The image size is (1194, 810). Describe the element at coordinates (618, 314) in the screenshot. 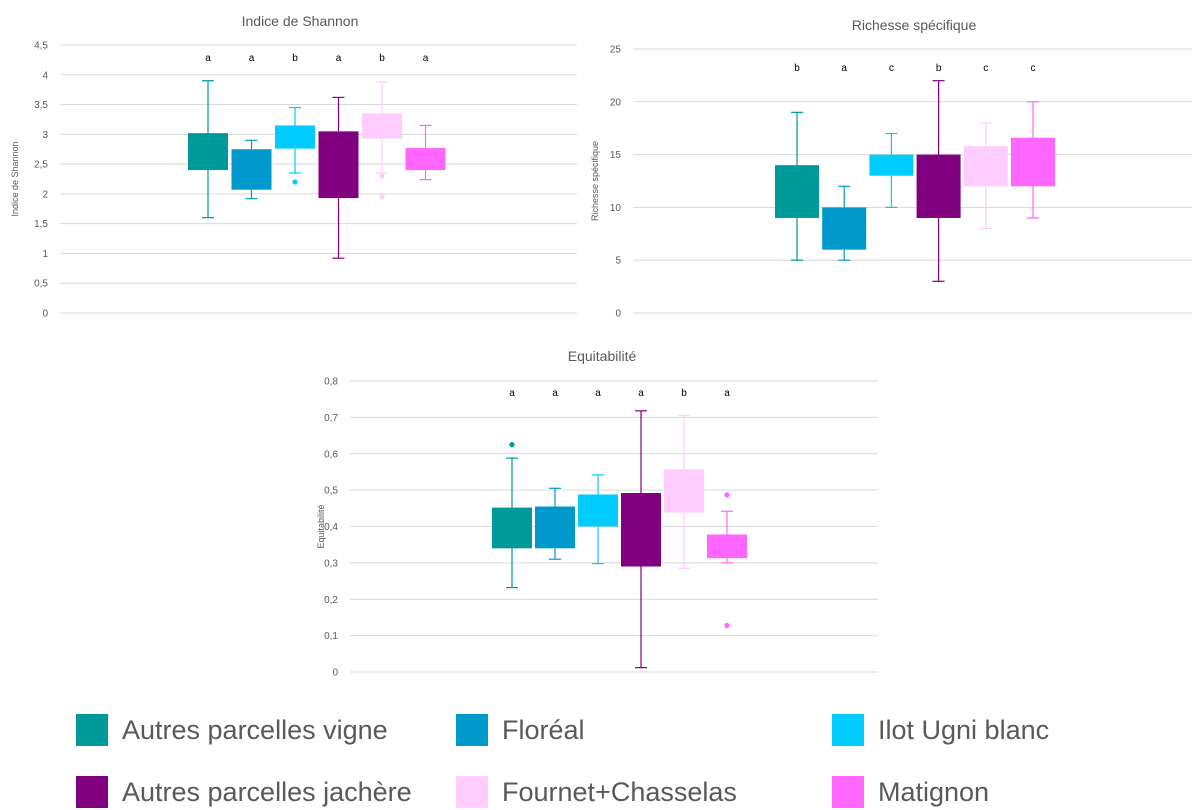

I see `richesse-specifique-tick-label: 0` at that location.